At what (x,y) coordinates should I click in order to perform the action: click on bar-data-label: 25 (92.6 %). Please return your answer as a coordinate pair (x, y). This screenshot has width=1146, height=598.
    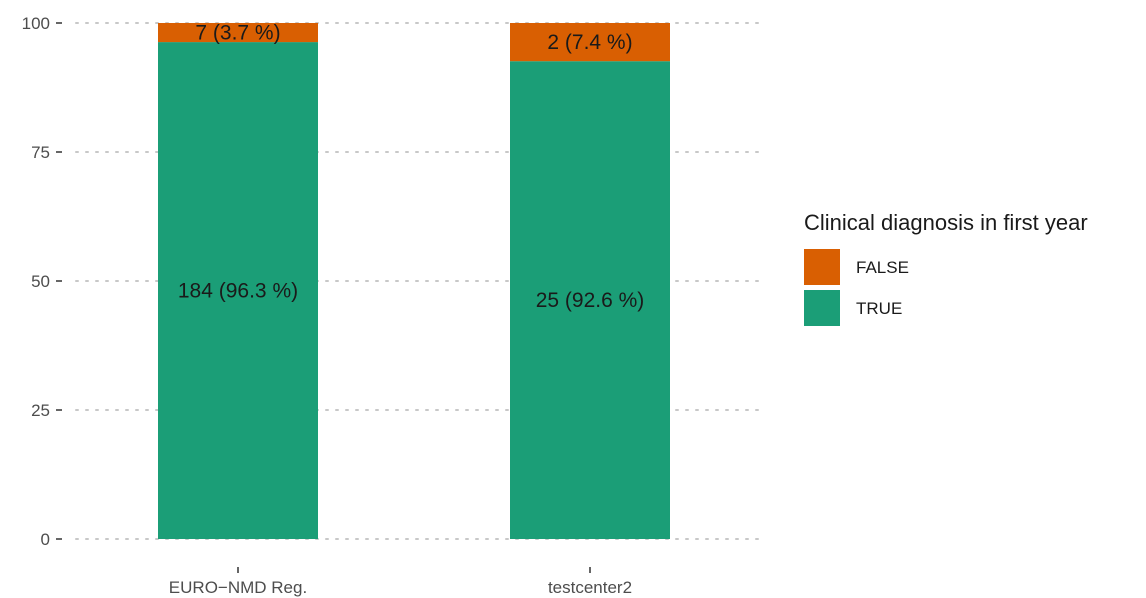
    Looking at the image, I should click on (590, 300).